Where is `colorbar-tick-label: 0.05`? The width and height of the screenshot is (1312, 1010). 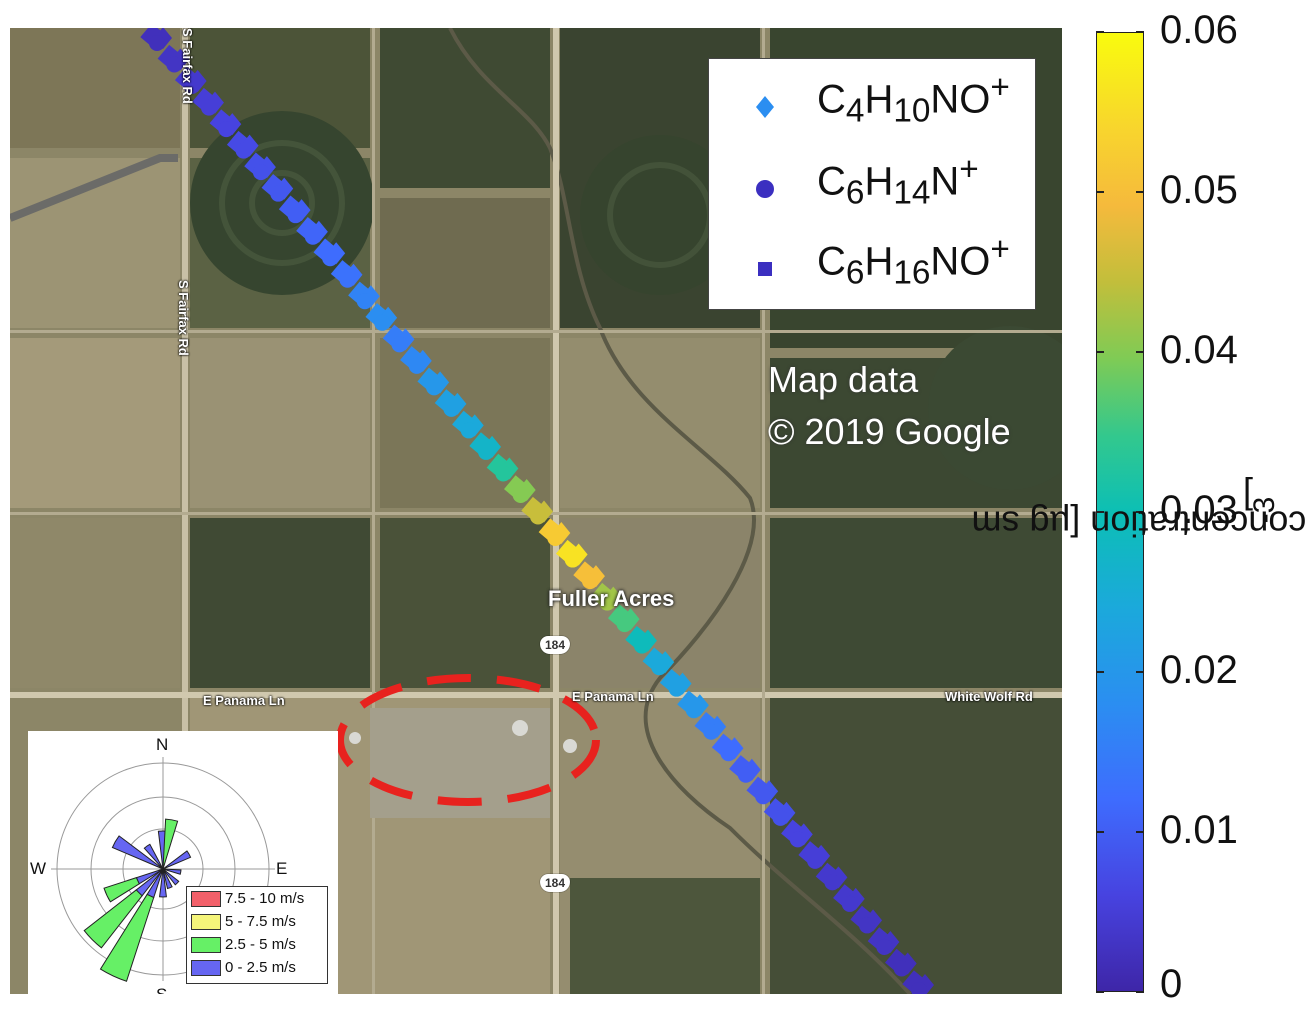
colorbar-tick-label: 0.05 is located at coordinates (1199, 190).